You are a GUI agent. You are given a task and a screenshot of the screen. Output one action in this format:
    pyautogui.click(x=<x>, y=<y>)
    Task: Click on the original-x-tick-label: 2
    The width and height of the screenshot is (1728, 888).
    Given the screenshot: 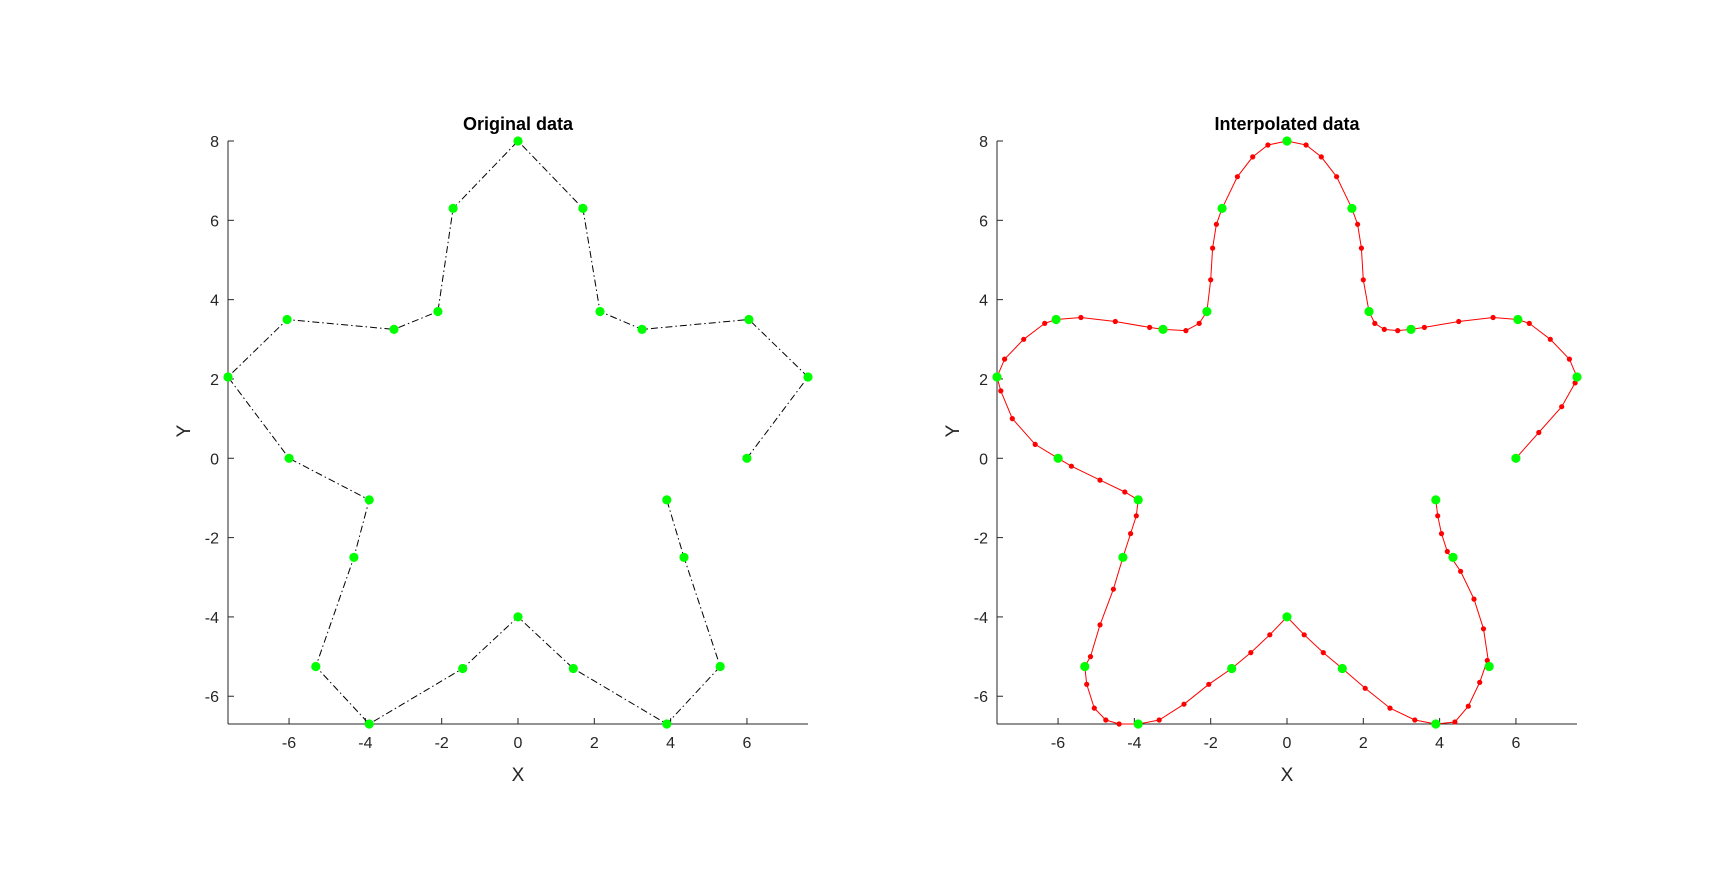 What is the action you would take?
    pyautogui.click(x=594, y=743)
    